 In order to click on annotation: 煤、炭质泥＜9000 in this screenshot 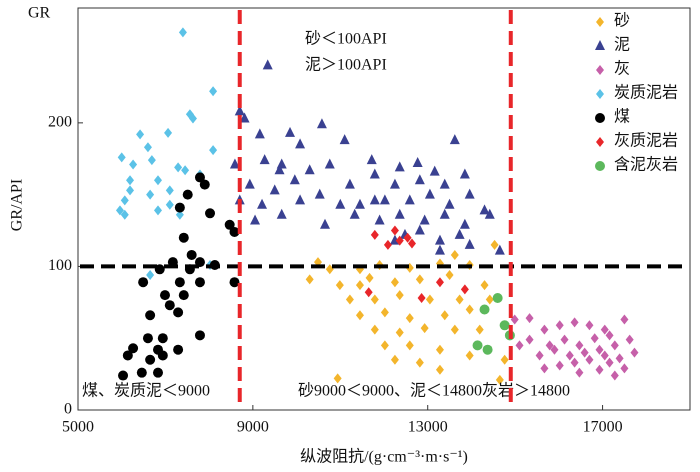, I will do `click(146, 391)`.